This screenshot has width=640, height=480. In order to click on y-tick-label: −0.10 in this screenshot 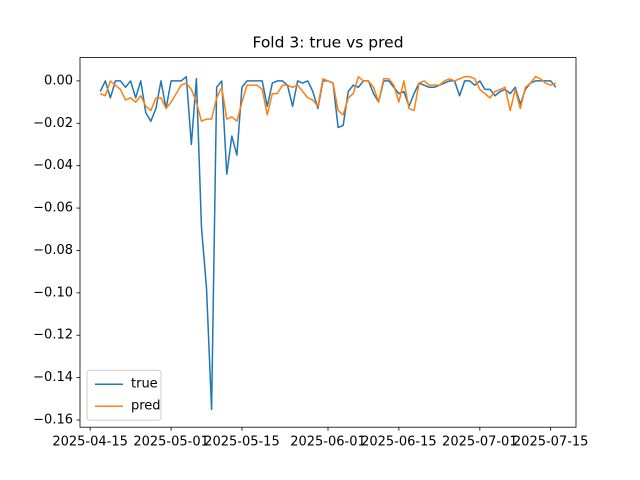, I will do `click(53, 292)`.